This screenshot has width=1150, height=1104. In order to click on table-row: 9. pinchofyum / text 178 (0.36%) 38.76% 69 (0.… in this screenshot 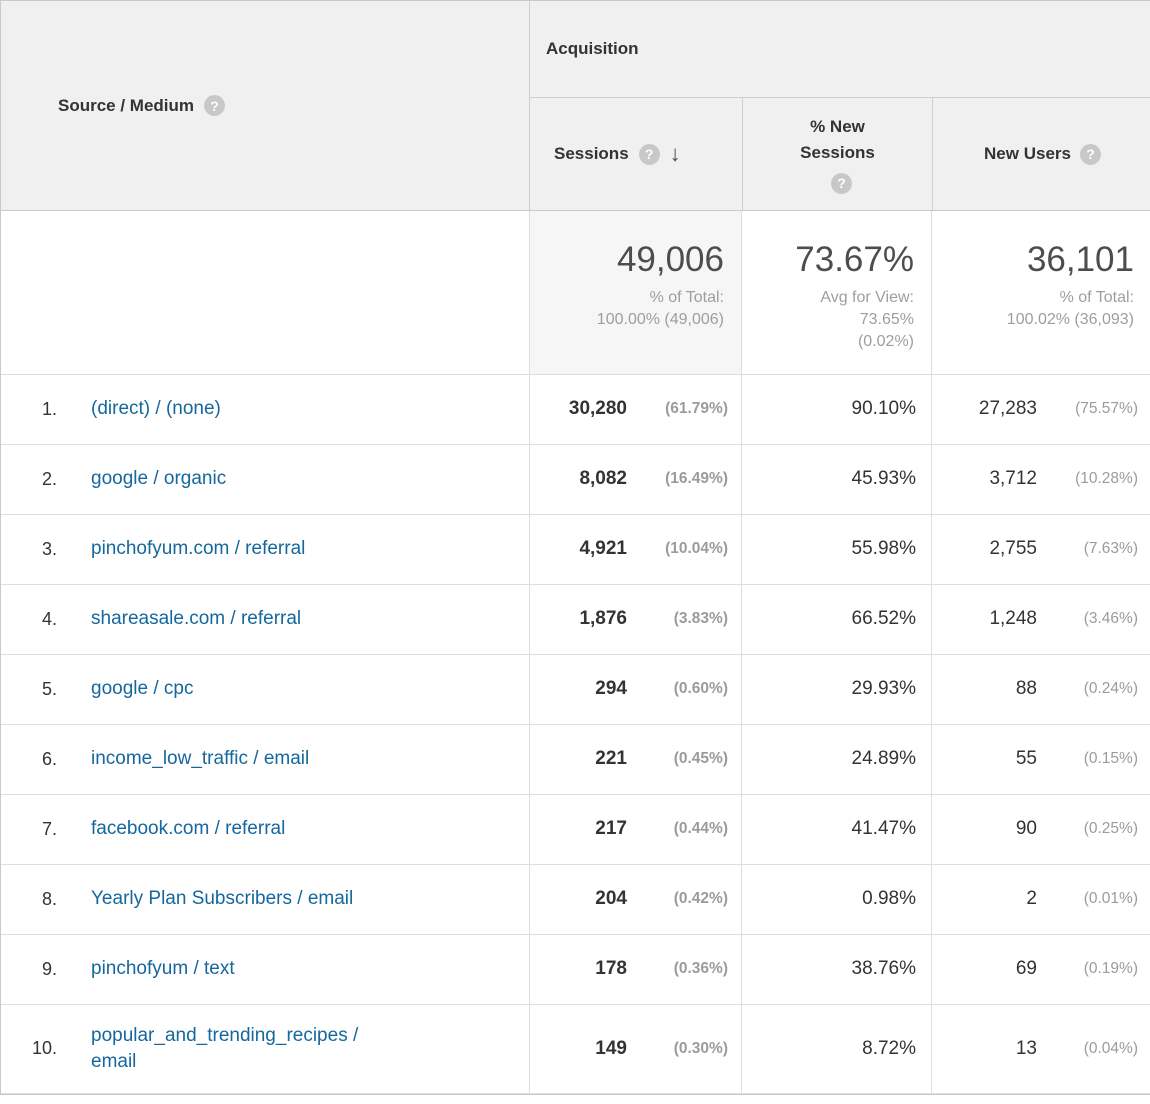, I will do `click(575, 969)`.